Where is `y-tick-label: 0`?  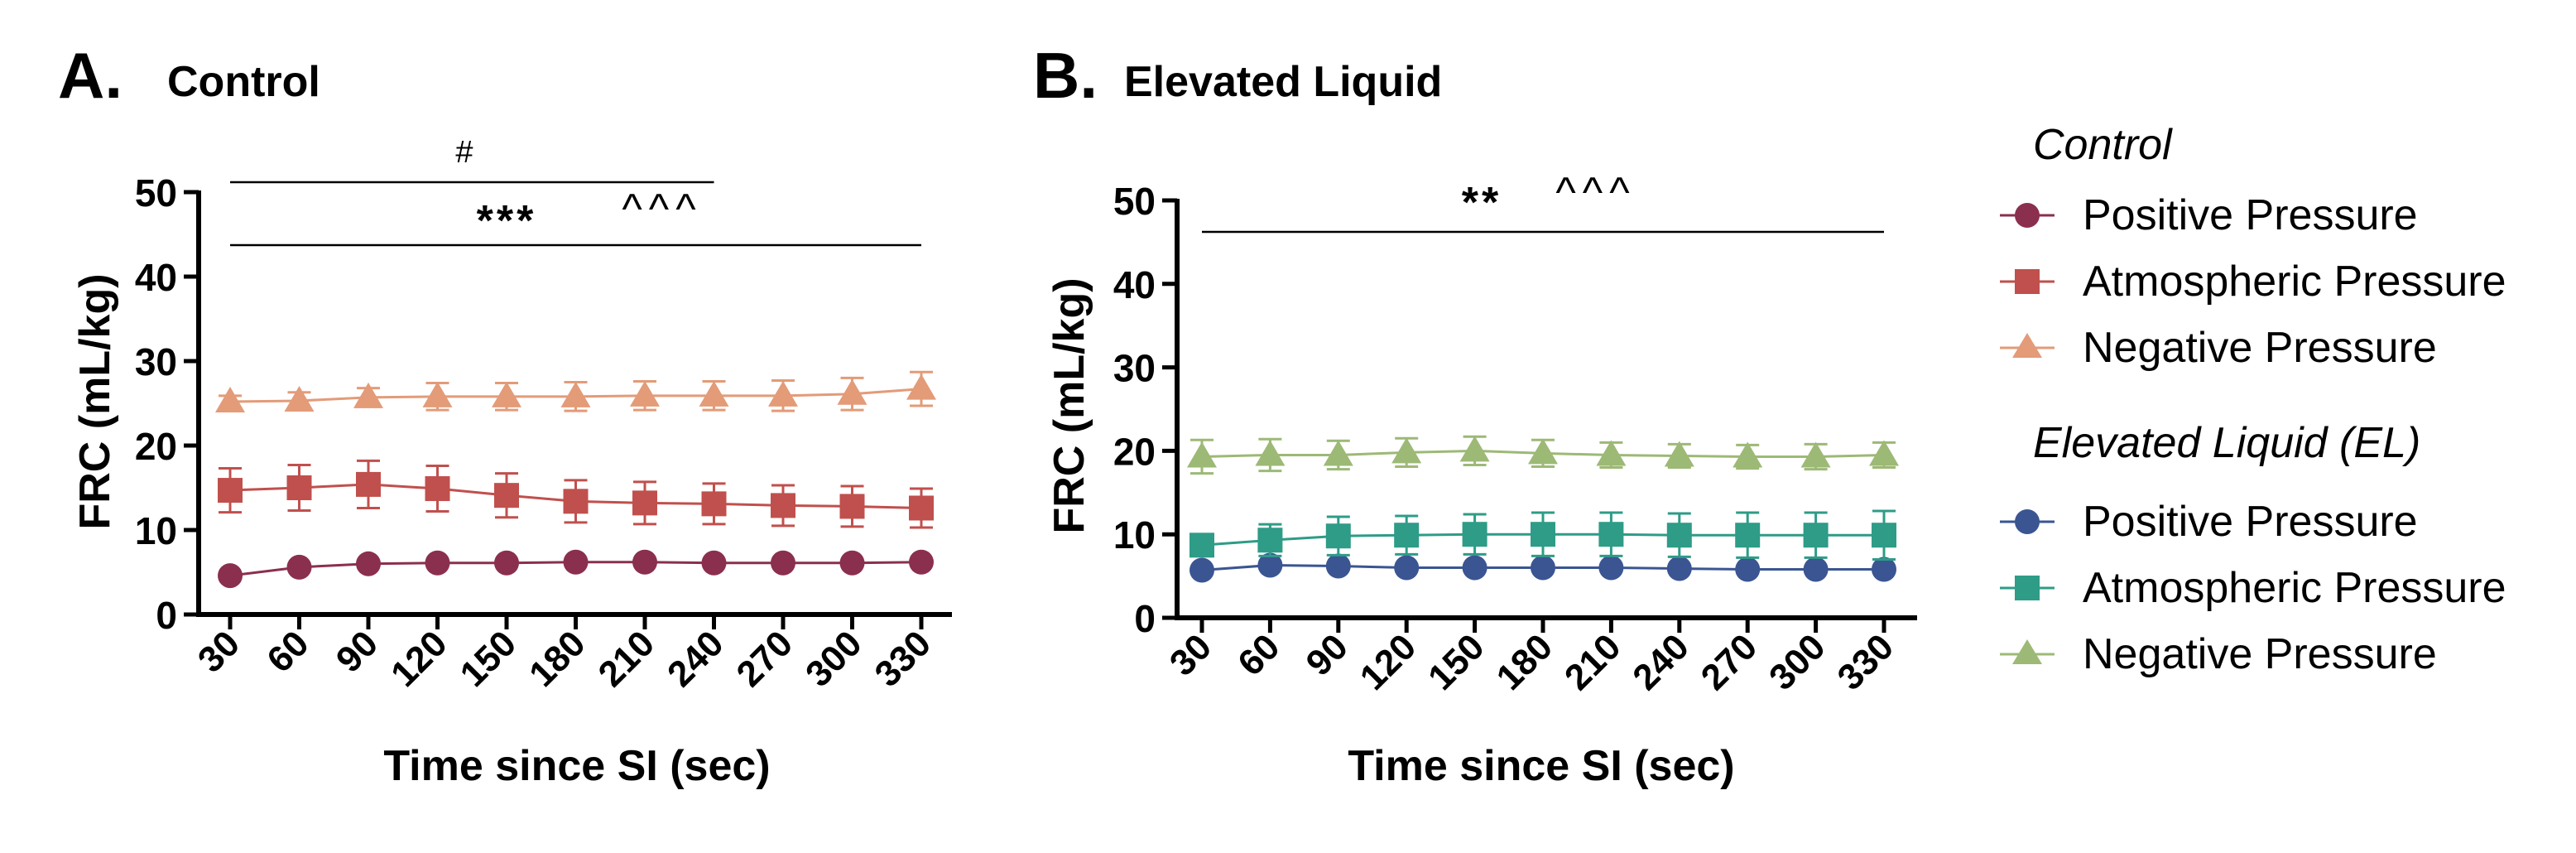 y-tick-label: 0 is located at coordinates (166, 615).